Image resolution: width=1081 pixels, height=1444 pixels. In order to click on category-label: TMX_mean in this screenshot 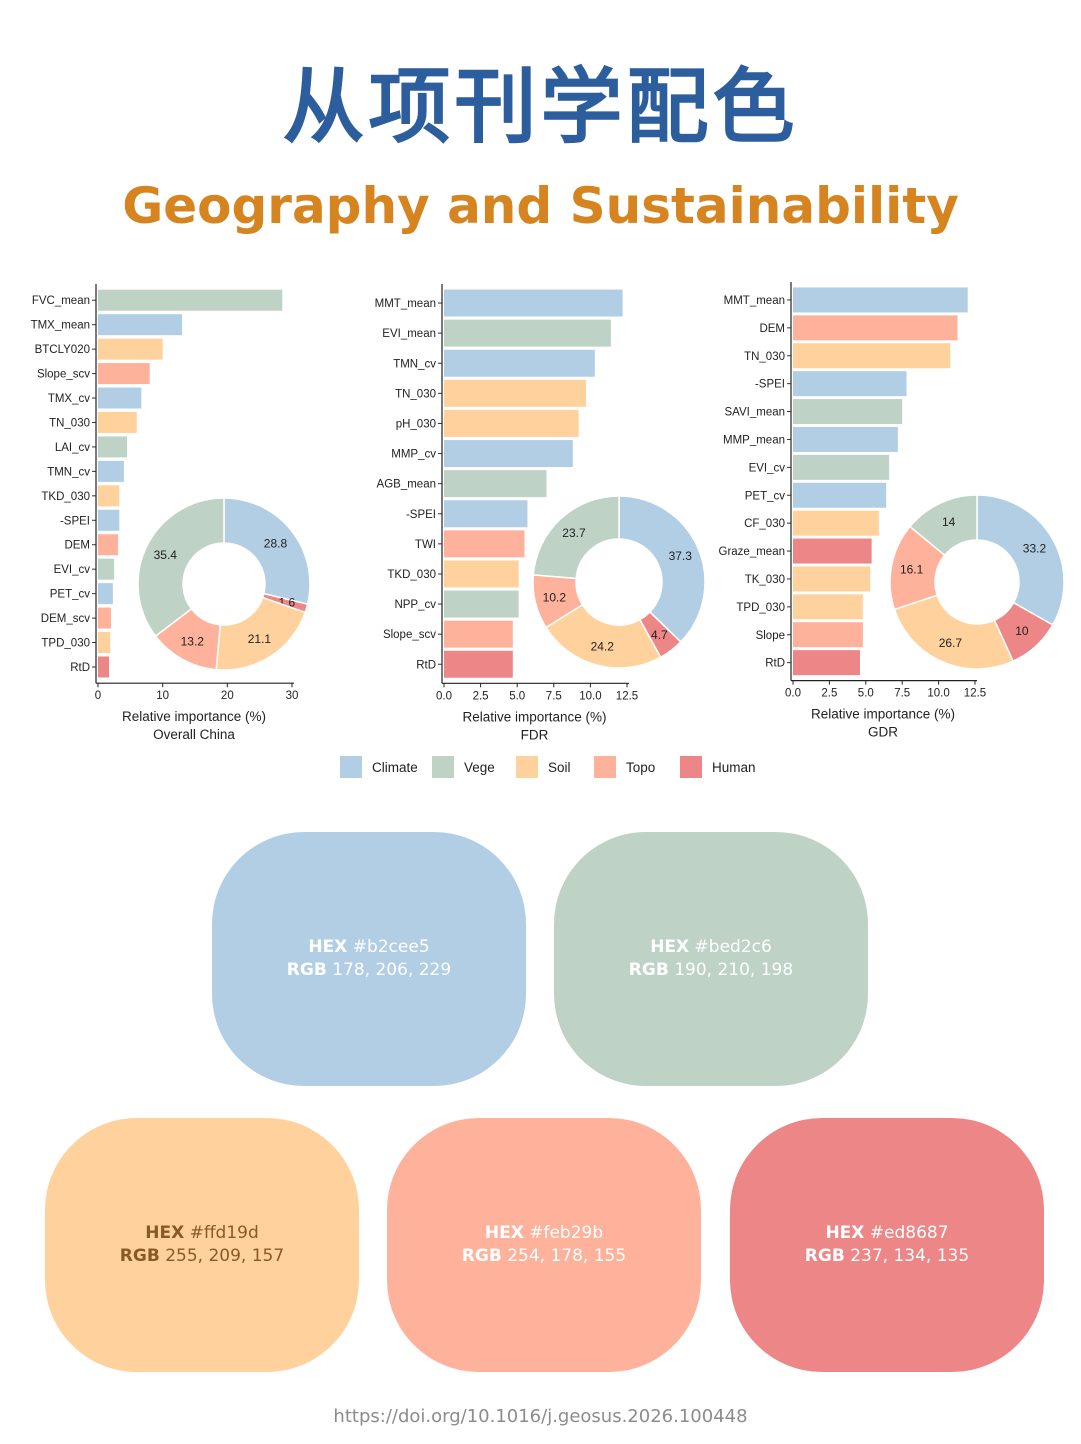, I will do `click(60, 326)`.